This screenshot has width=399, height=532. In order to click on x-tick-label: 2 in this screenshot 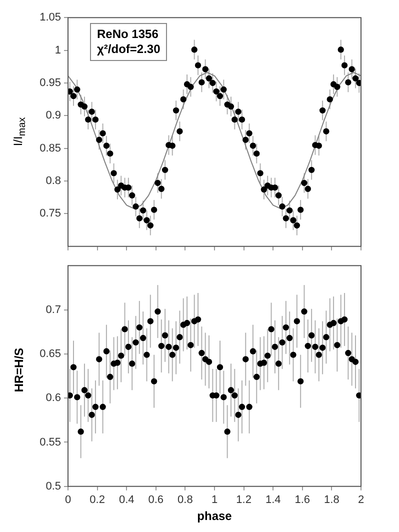, I will do `click(361, 500)`.